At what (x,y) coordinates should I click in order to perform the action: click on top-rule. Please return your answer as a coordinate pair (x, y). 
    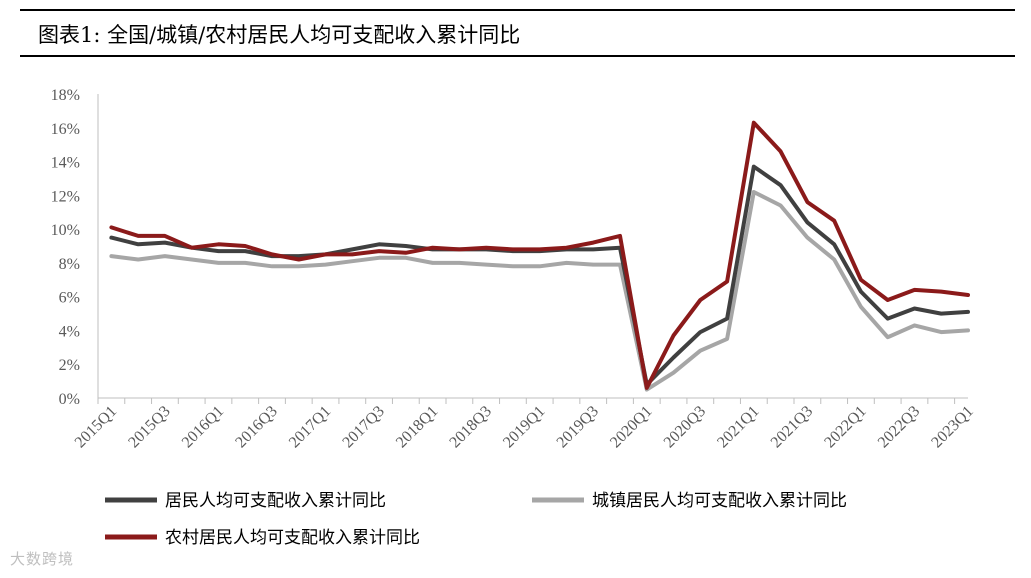
    Looking at the image, I should click on (517, 10).